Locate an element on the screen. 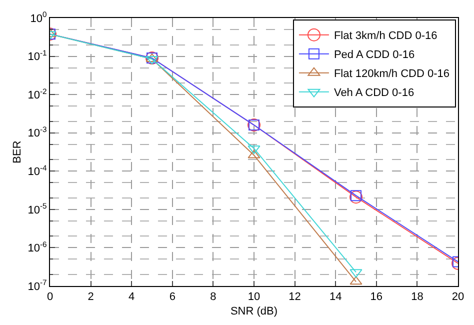 The height and width of the screenshot is (325, 474). y-tick-label: 10$^{0}$ is located at coordinates (38, 17).